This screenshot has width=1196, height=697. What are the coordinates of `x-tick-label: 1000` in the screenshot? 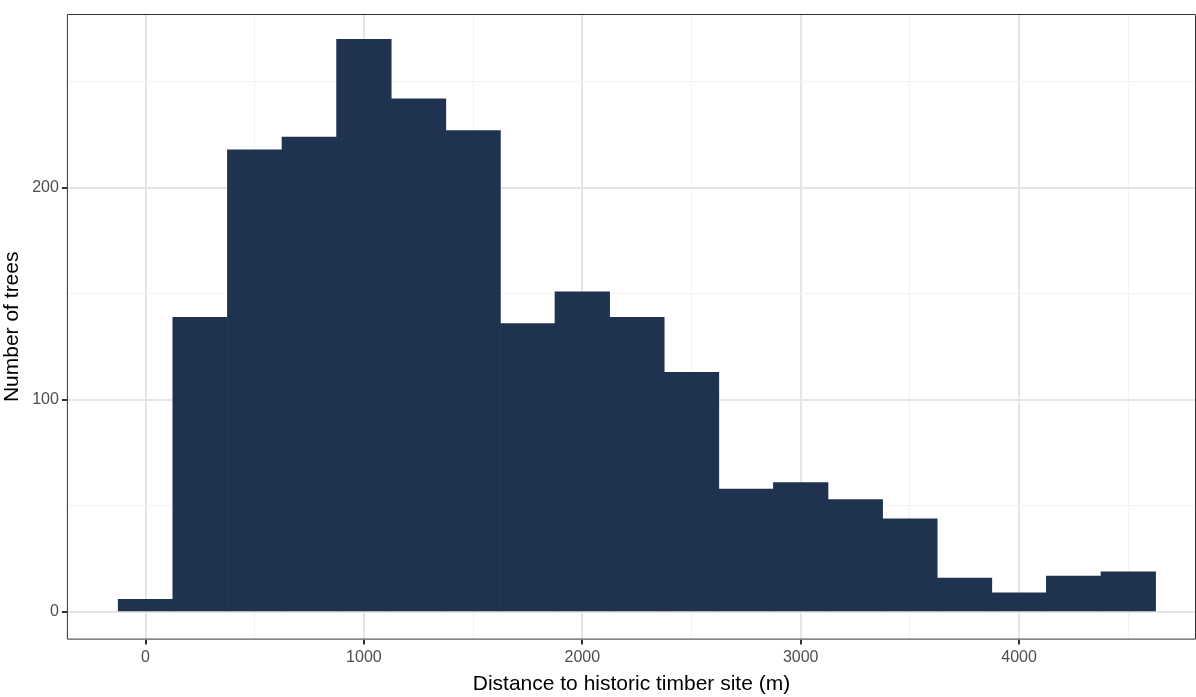 It's located at (364, 656).